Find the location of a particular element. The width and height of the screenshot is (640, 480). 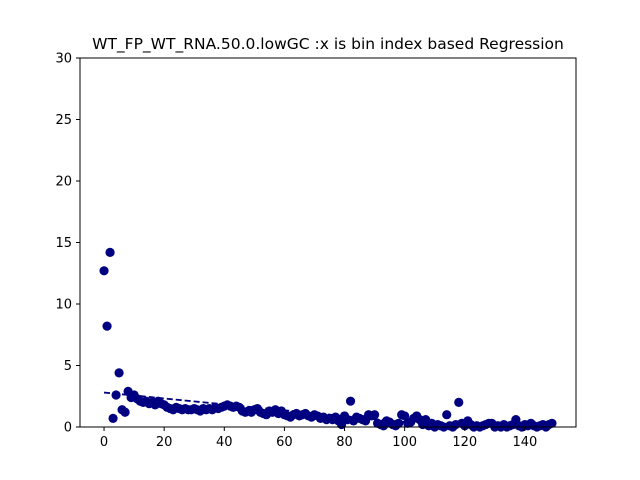

x-tick-label: 40 is located at coordinates (224, 442).